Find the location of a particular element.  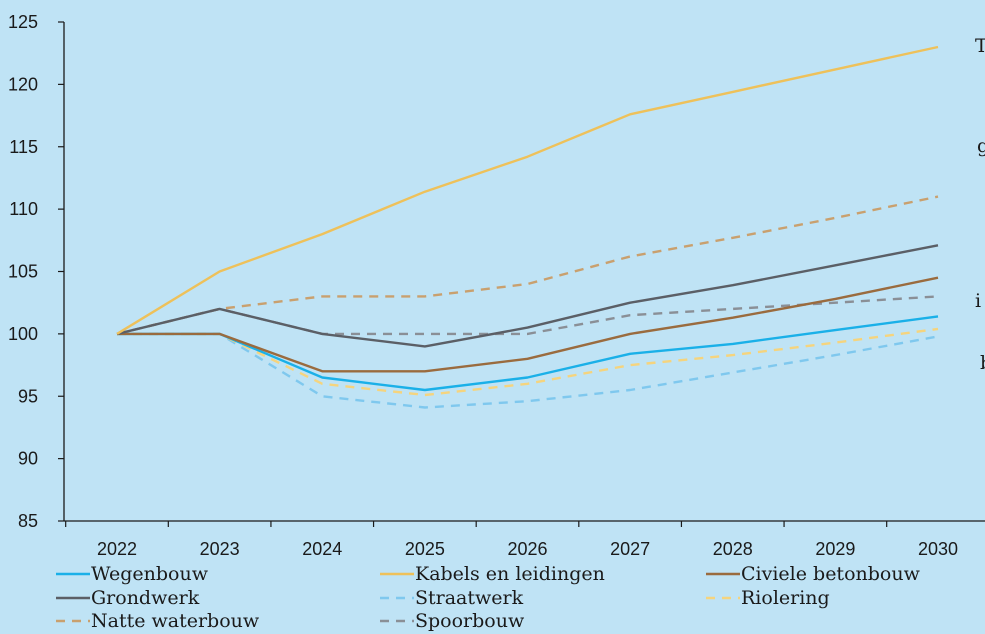

y-tick-label: 85 is located at coordinates (28, 521).